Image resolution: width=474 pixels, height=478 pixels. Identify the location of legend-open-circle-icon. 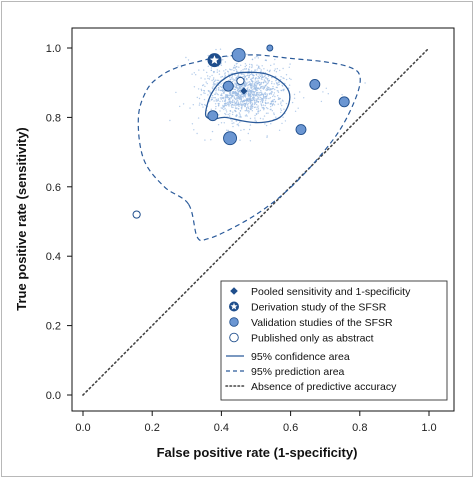
(234, 337).